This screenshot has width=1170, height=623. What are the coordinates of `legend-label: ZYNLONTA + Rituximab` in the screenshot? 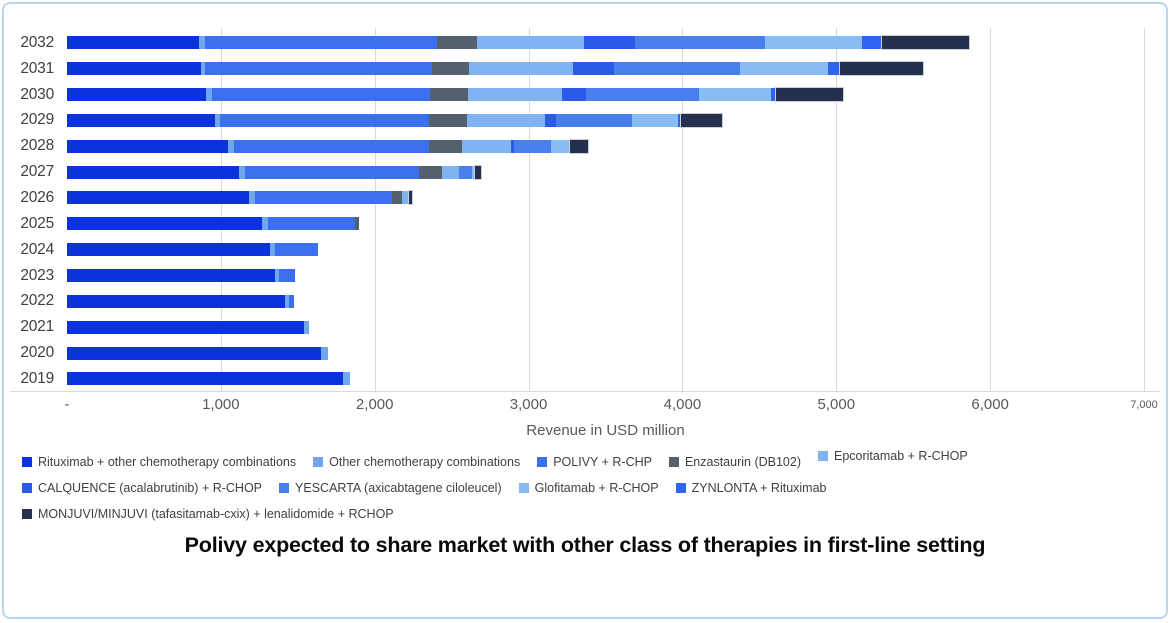 It's located at (759, 488).